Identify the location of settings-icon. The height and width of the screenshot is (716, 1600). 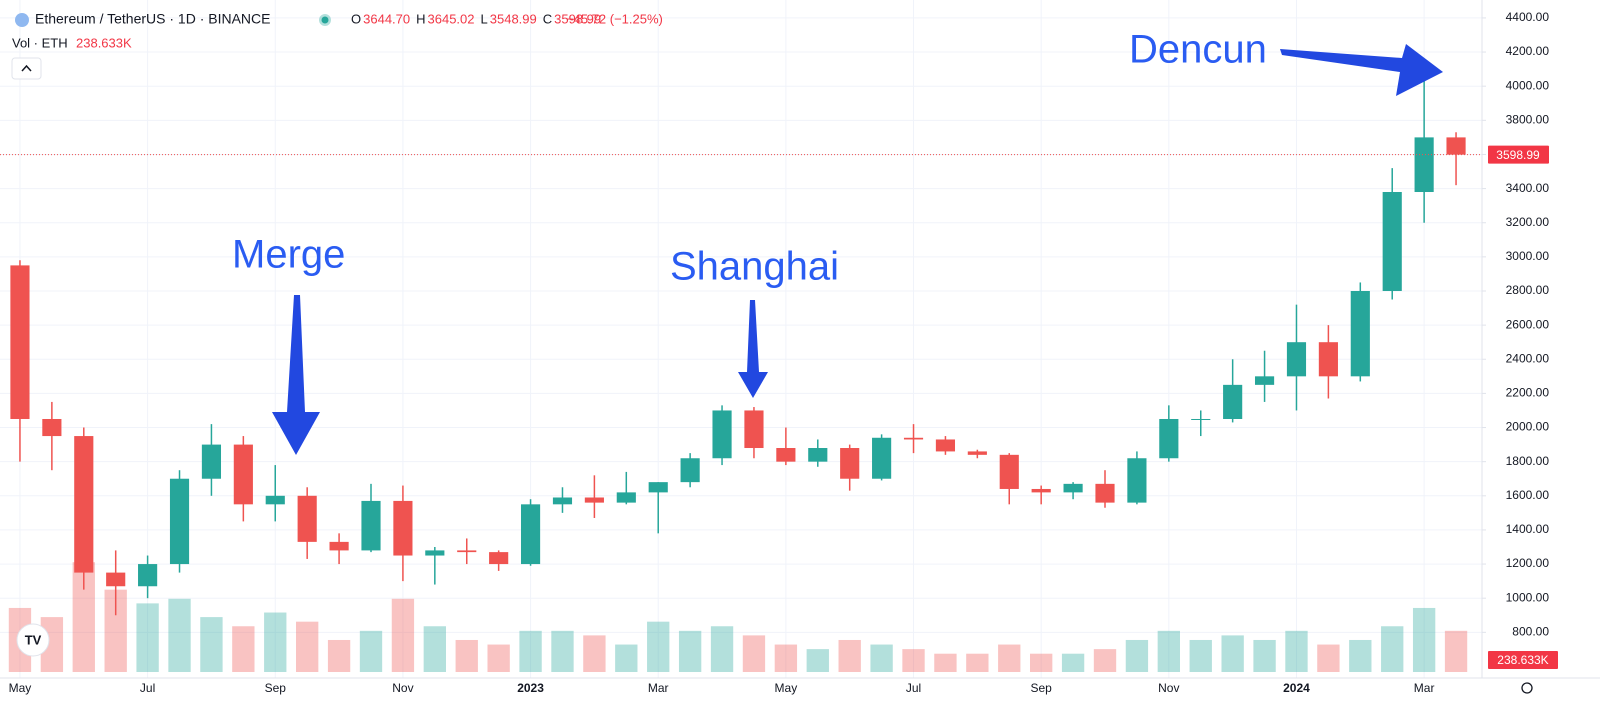
(1527, 688).